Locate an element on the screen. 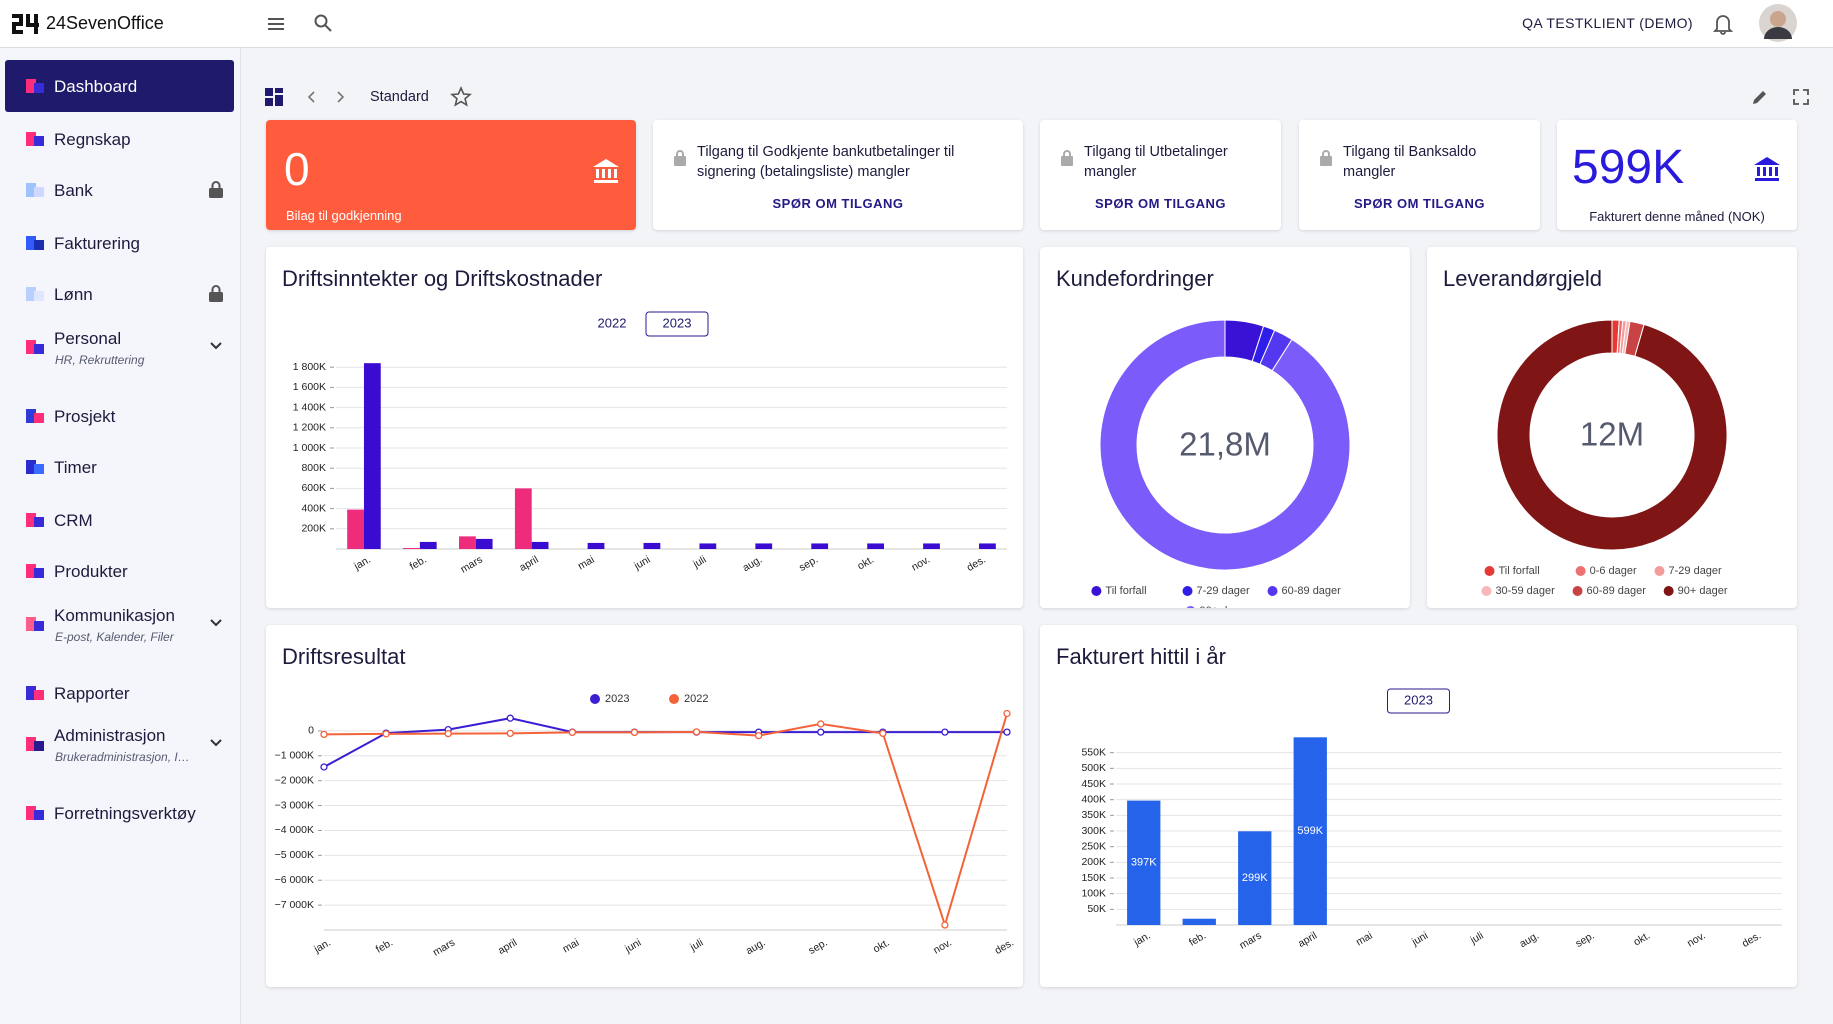 Image resolution: width=1833 pixels, height=1024 pixels. approval-card: 0 Bilag til godkjenning is located at coordinates (451, 175).